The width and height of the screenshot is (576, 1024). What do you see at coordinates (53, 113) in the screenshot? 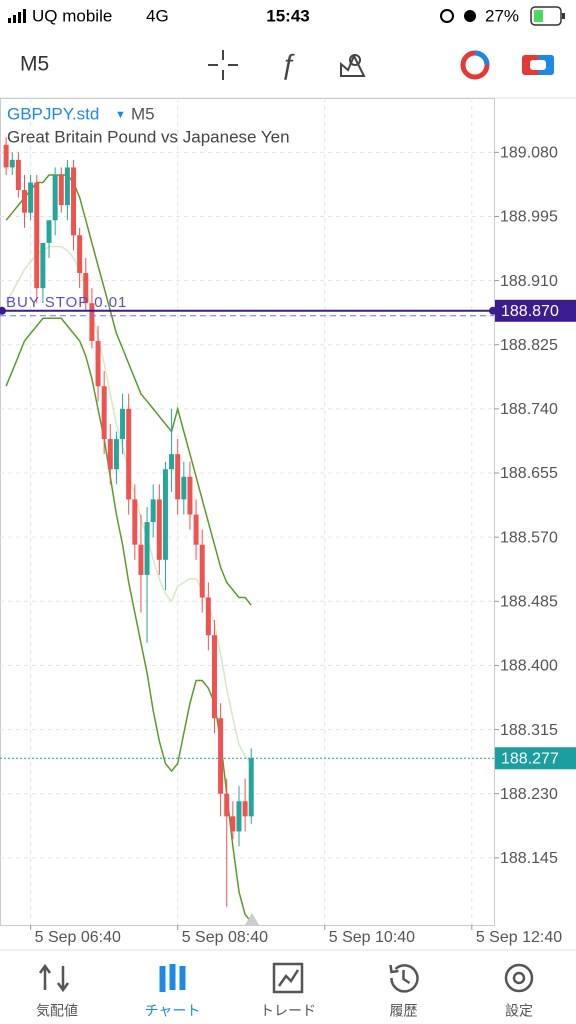
I see `symbol: GBPJPY.std` at bounding box center [53, 113].